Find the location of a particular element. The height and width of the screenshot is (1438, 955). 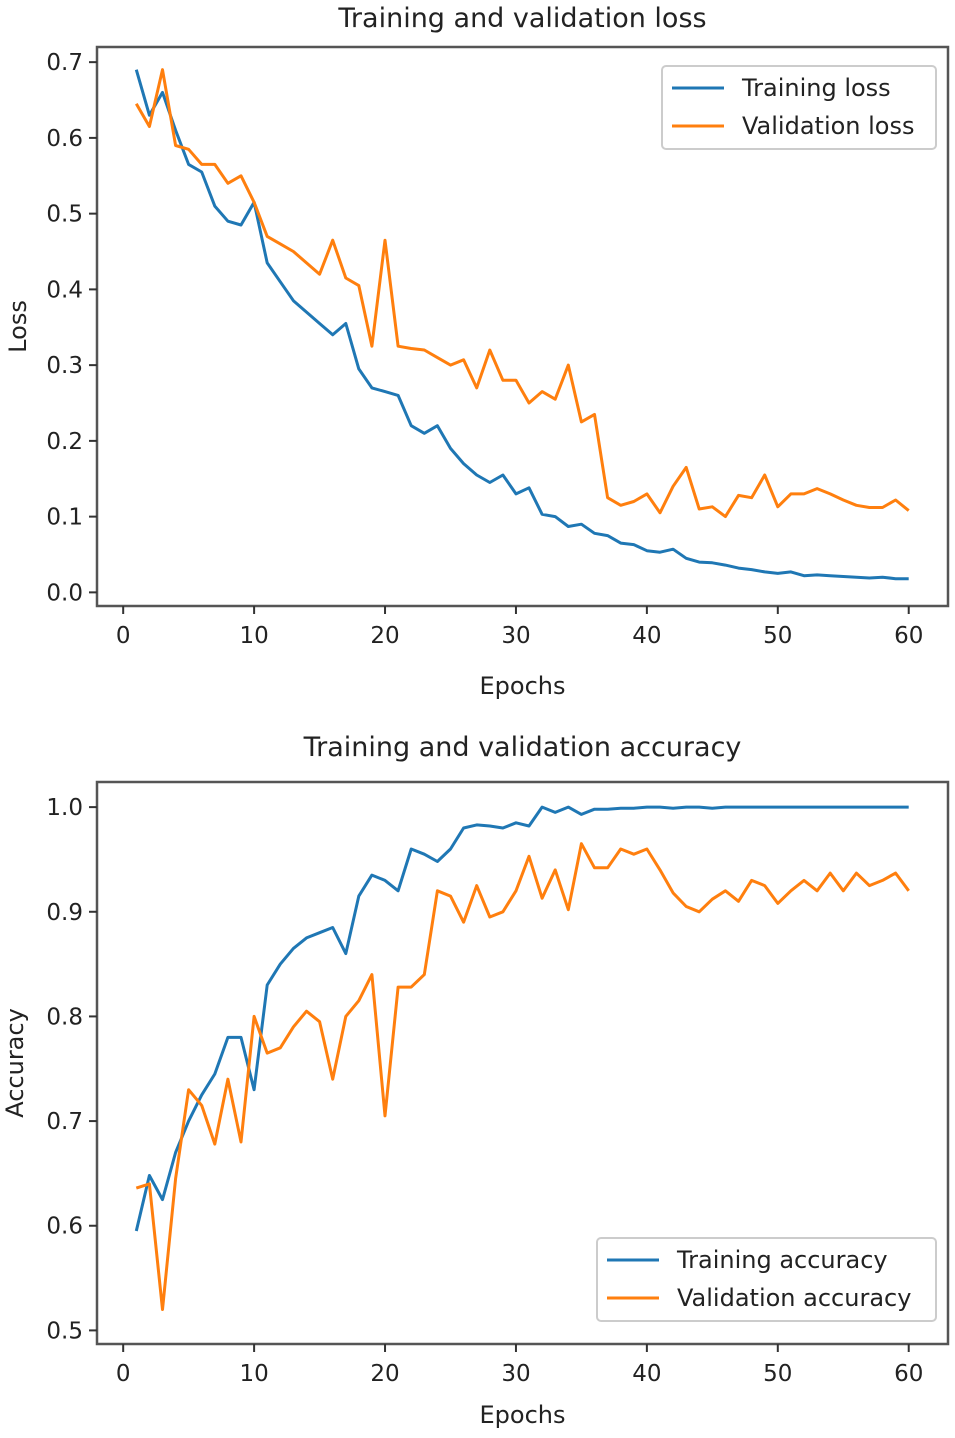

legend-label: Validation accuracy is located at coordinates (794, 1298).